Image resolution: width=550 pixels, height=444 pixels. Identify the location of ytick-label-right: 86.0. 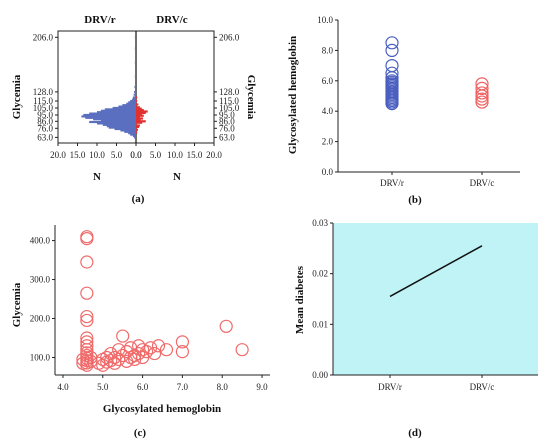
(227, 121).